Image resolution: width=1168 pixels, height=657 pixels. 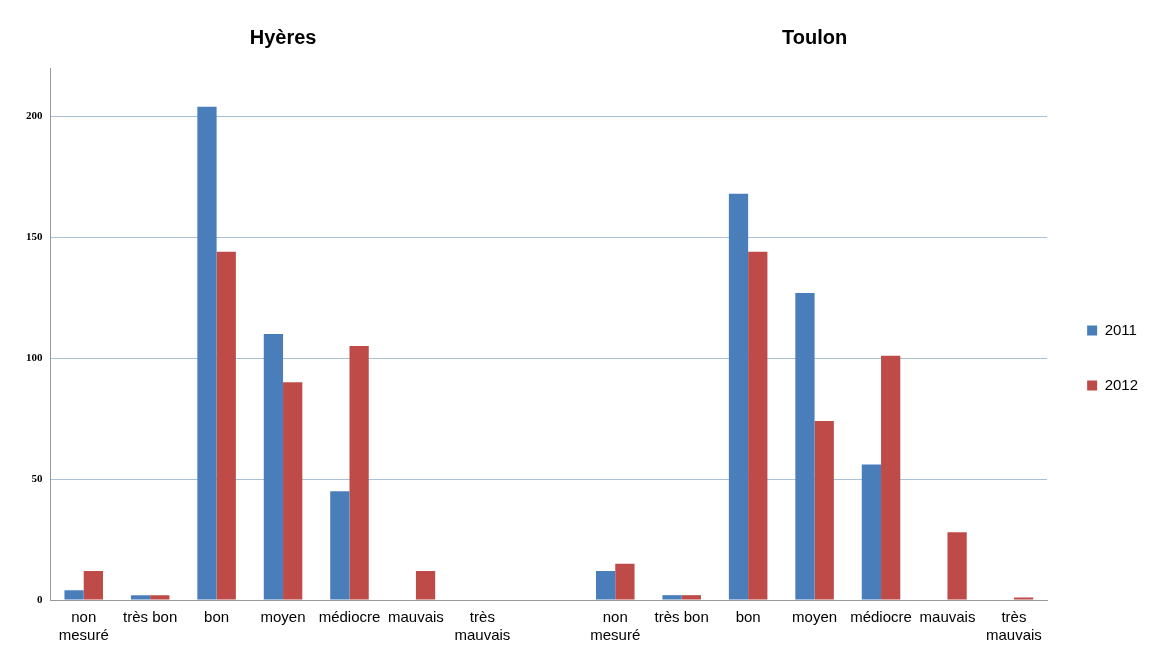 What do you see at coordinates (1120, 329) in the screenshot?
I see `legend-label: 2011` at bounding box center [1120, 329].